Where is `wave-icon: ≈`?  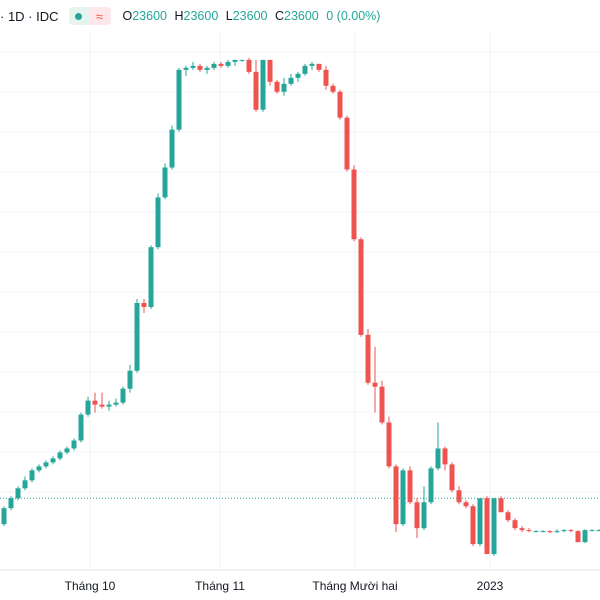
wave-icon: ≈ is located at coordinates (99, 16).